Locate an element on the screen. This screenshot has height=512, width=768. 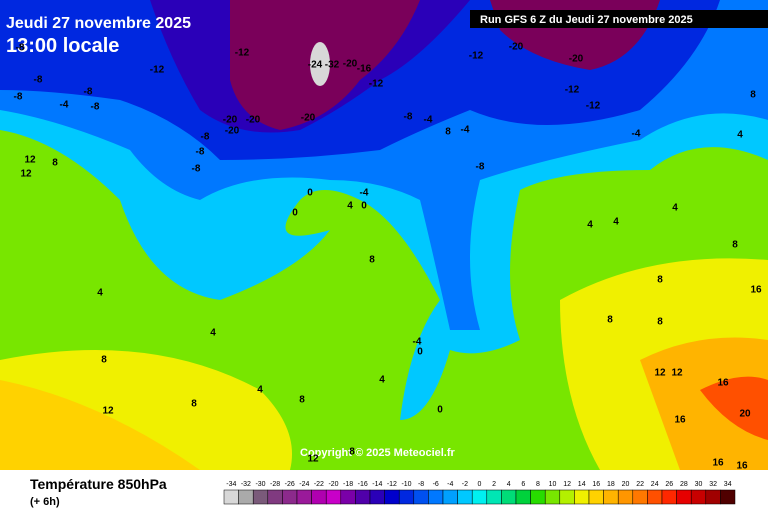
legend-label: 8 is located at coordinates (538, 484).